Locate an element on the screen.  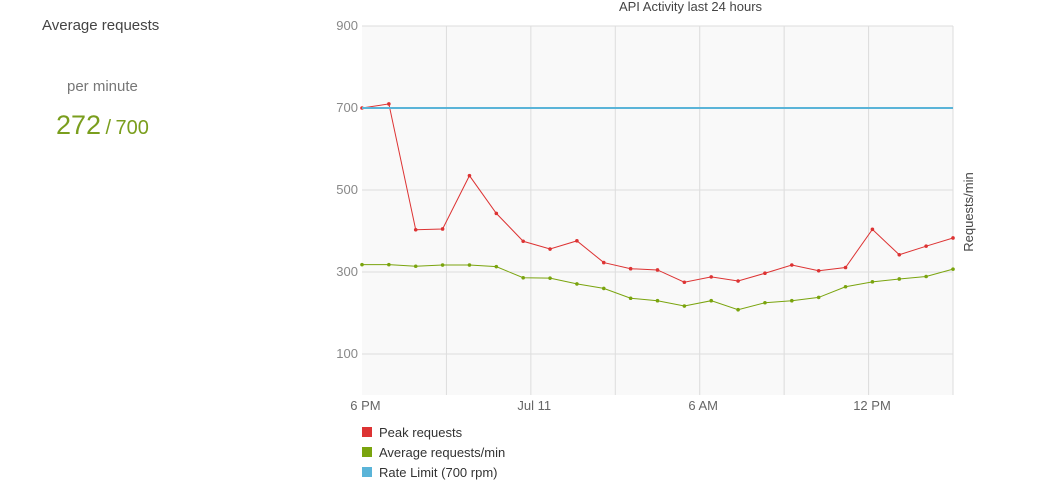
y-axis-label: Requests/min is located at coordinates (968, 211).